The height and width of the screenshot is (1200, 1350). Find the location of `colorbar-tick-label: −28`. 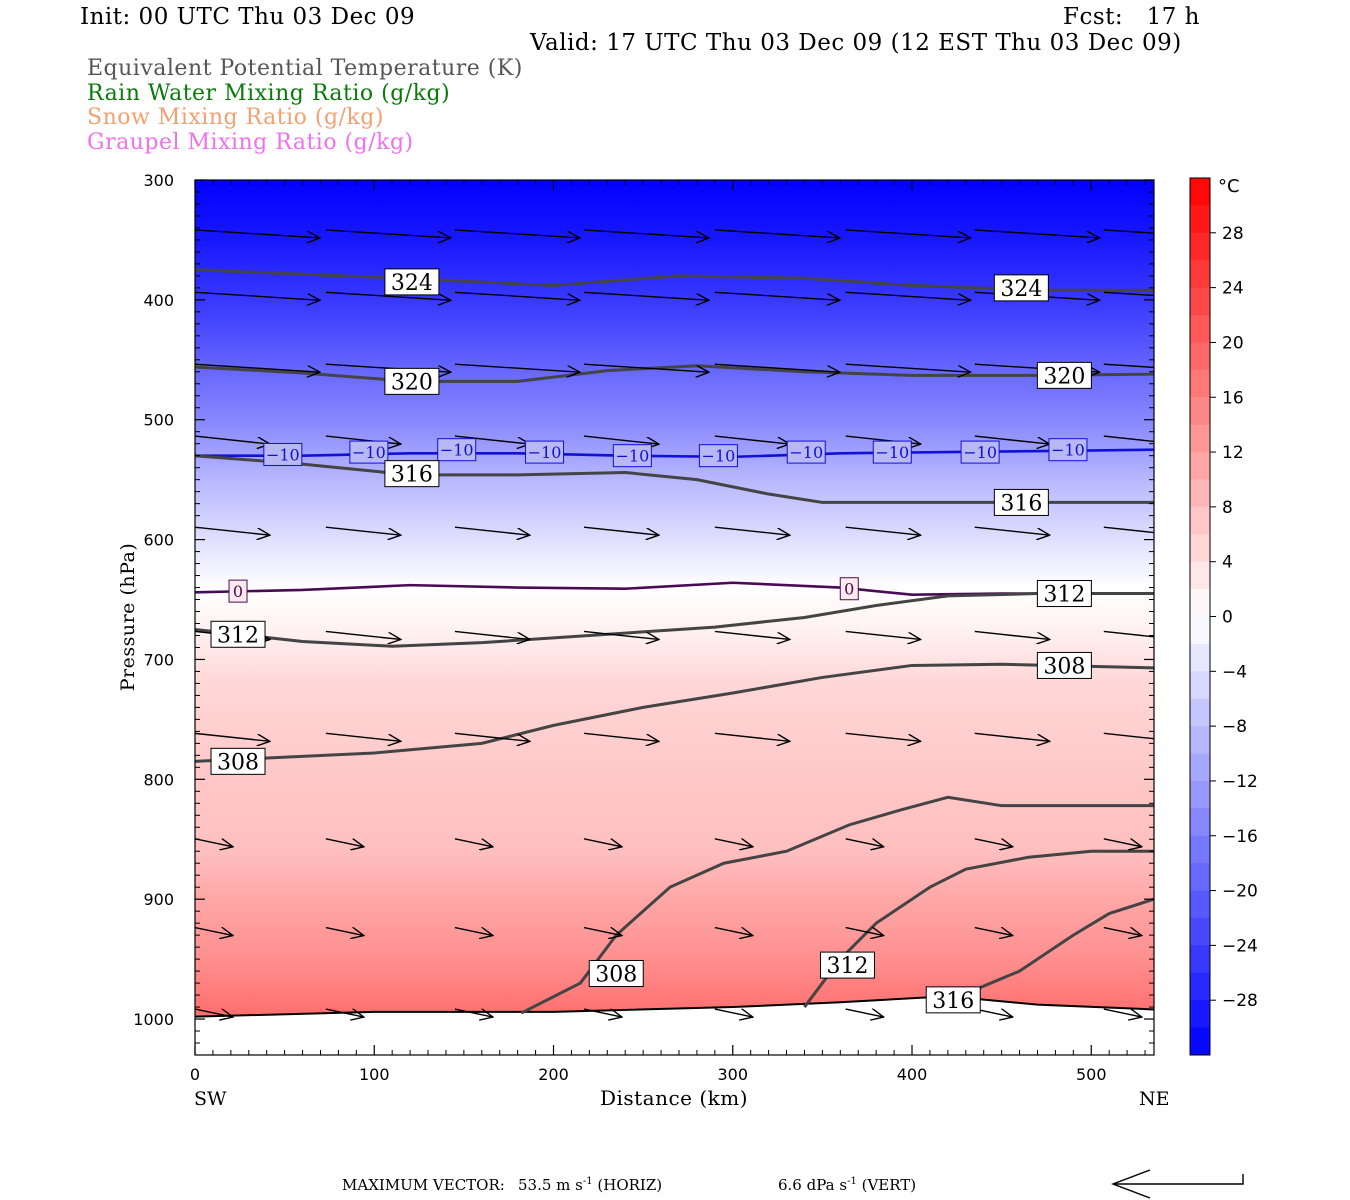

colorbar-tick-label: −28 is located at coordinates (1240, 1001).